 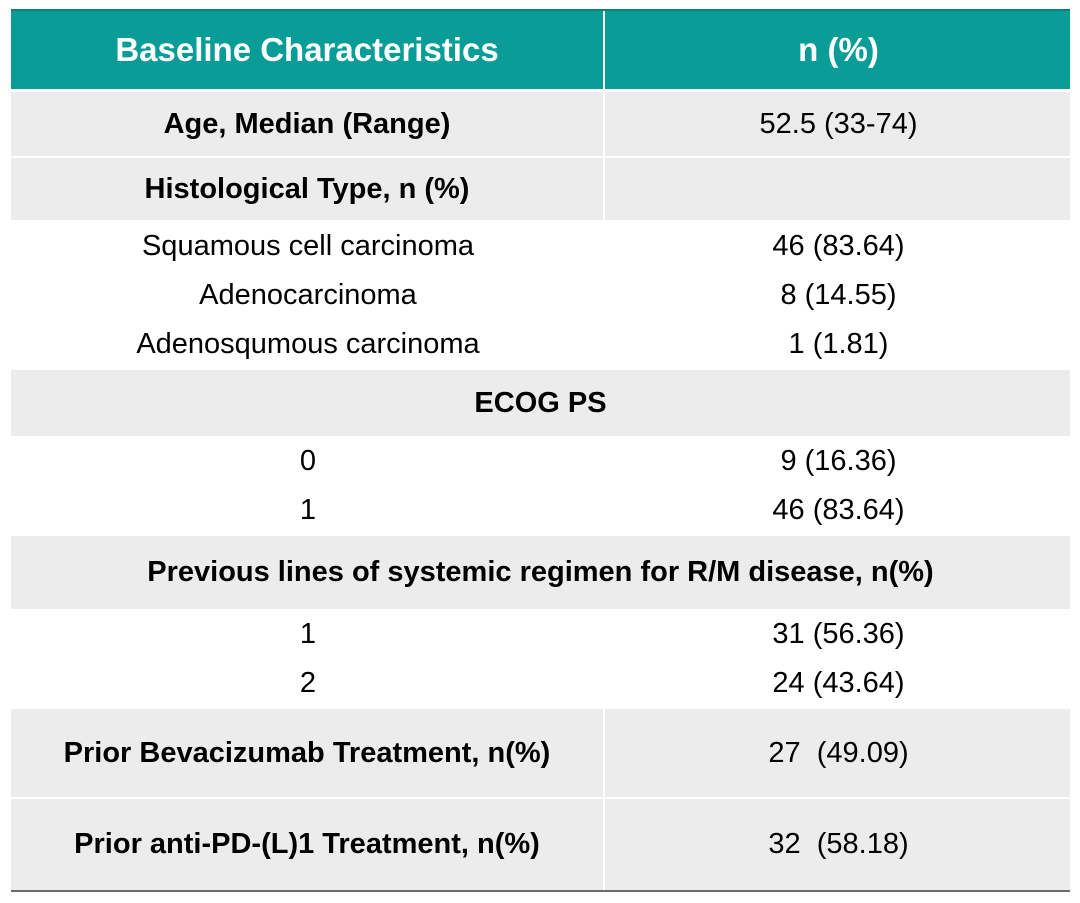 I want to click on table-row-age: Age, Median (Range) 52.5 (33-74), so click(x=540, y=125).